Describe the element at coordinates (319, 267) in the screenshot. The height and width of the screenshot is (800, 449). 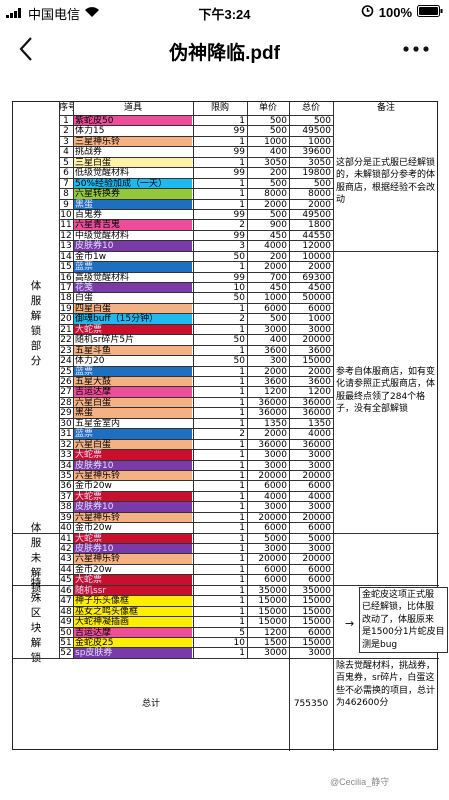
I see `total-price: 2000` at that location.